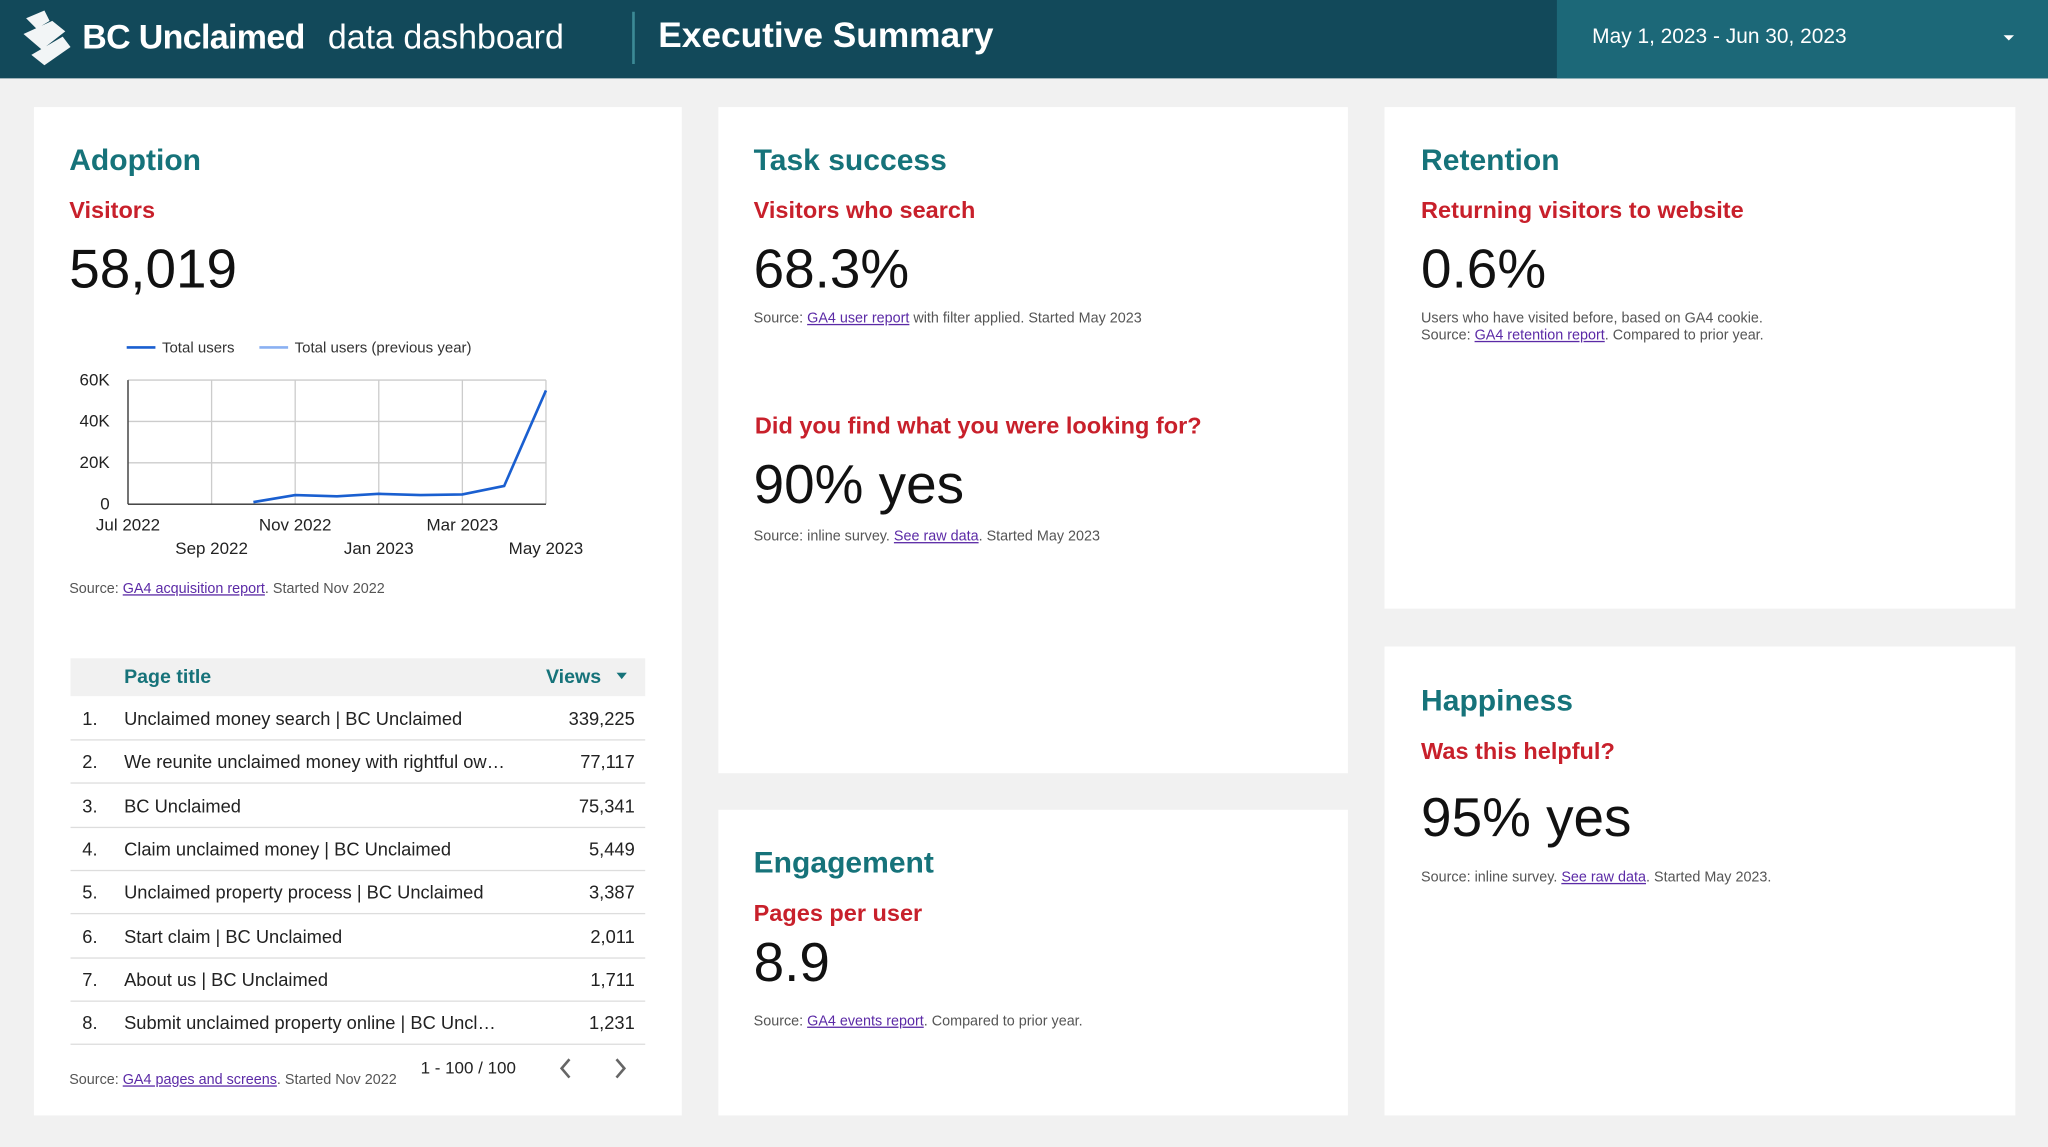  Describe the element at coordinates (607, 762) in the screenshot. I see `views: 77,117` at that location.